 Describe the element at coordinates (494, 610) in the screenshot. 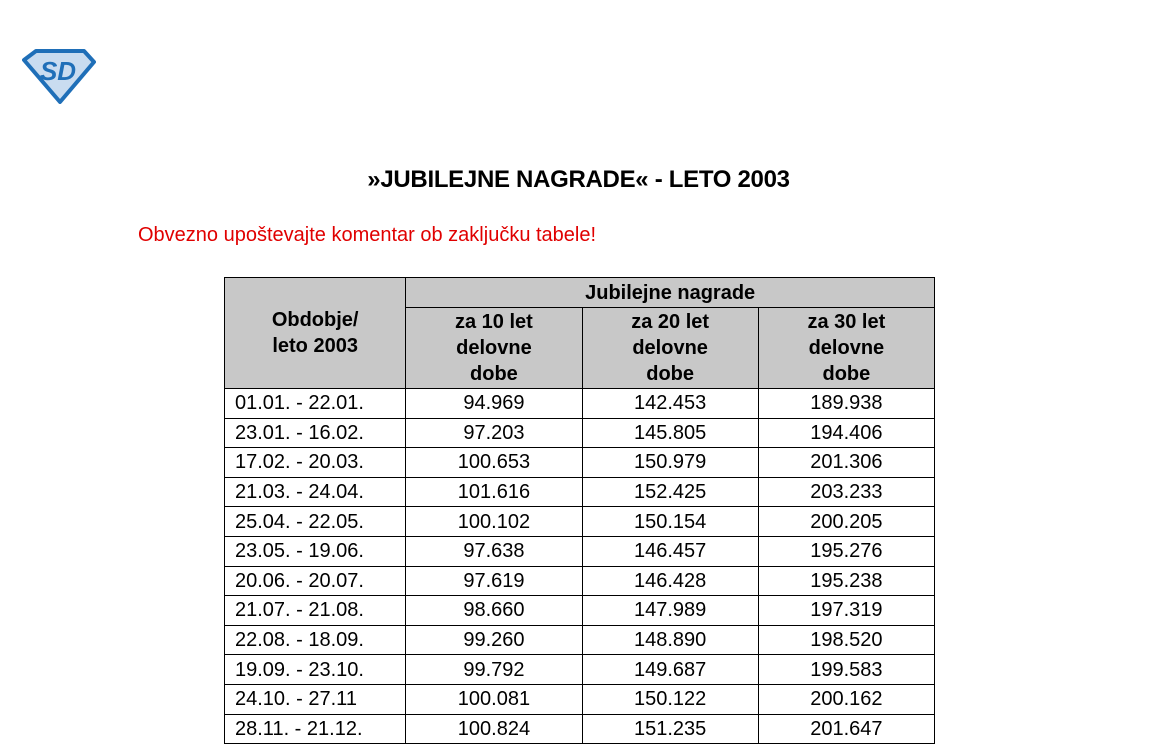

I see `amount-cell: 98.660` at that location.